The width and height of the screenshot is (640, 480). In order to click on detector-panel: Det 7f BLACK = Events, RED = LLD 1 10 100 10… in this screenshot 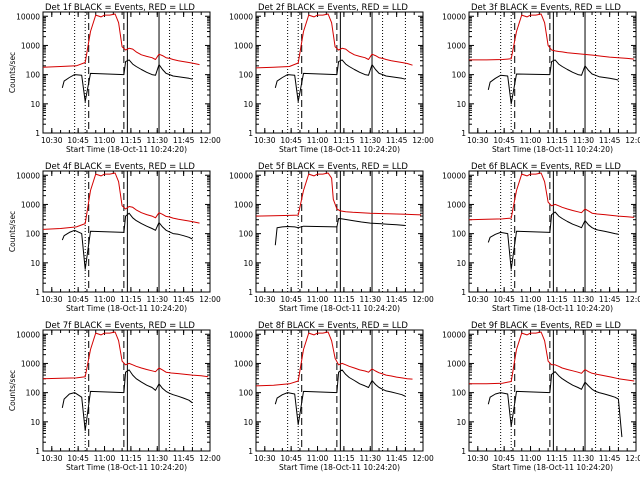, I will do `click(114, 396)`.